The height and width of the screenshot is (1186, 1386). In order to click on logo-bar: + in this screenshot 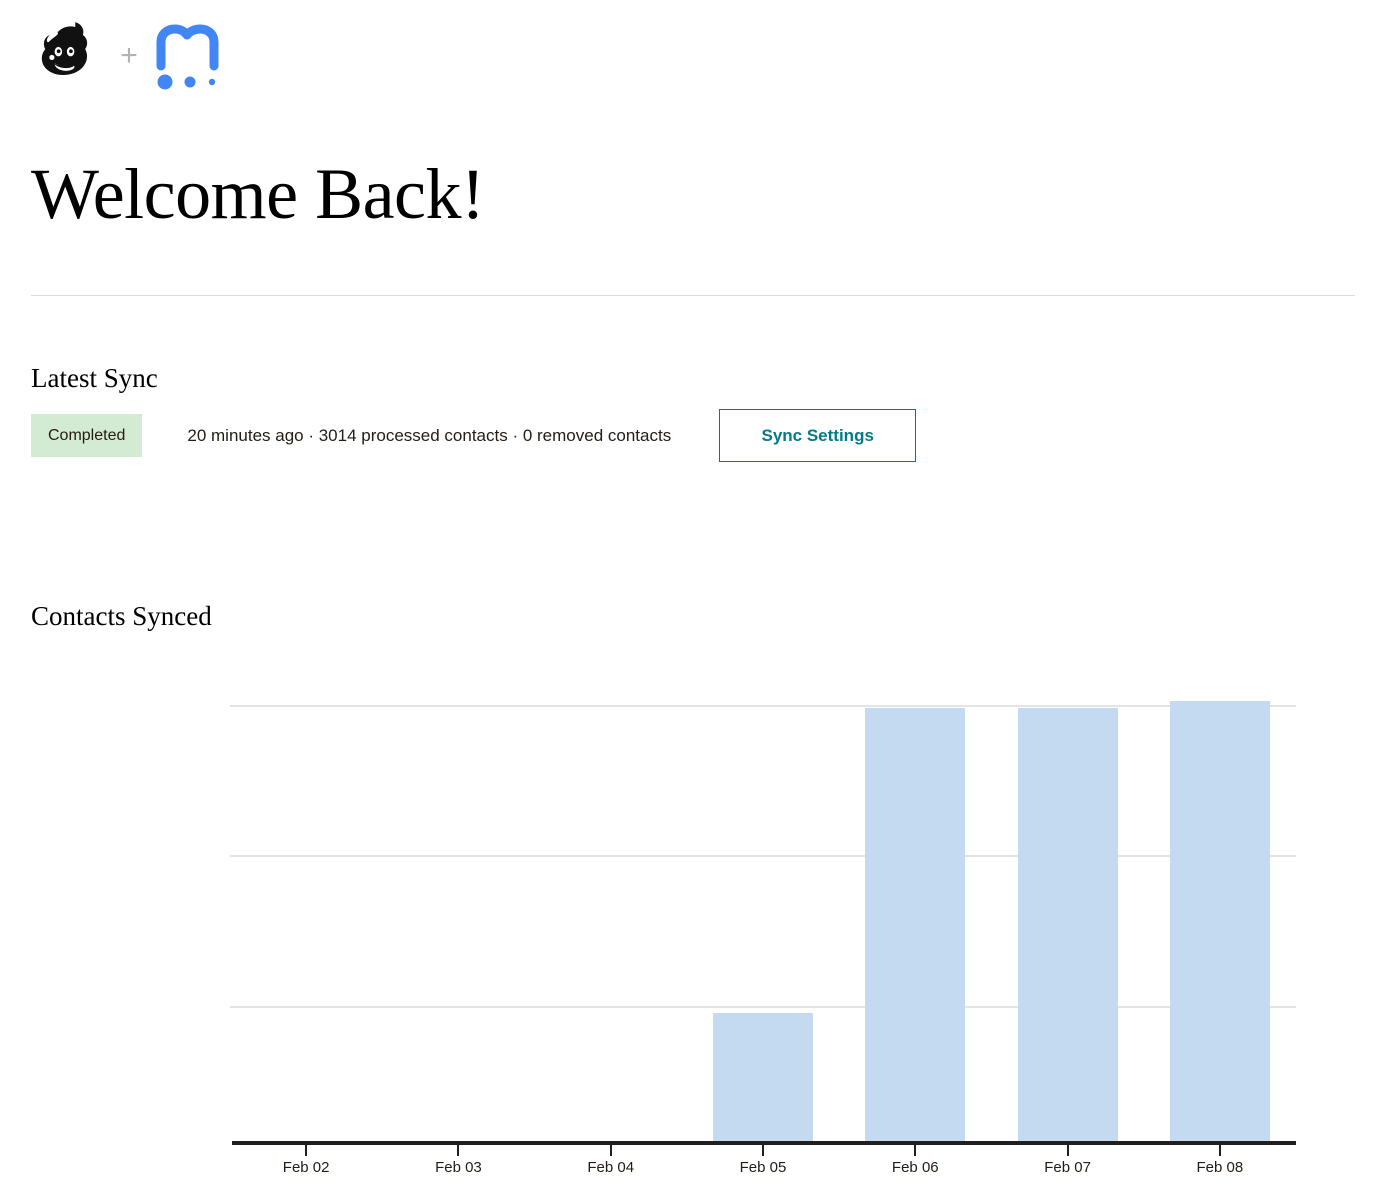, I will do `click(132, 56)`.